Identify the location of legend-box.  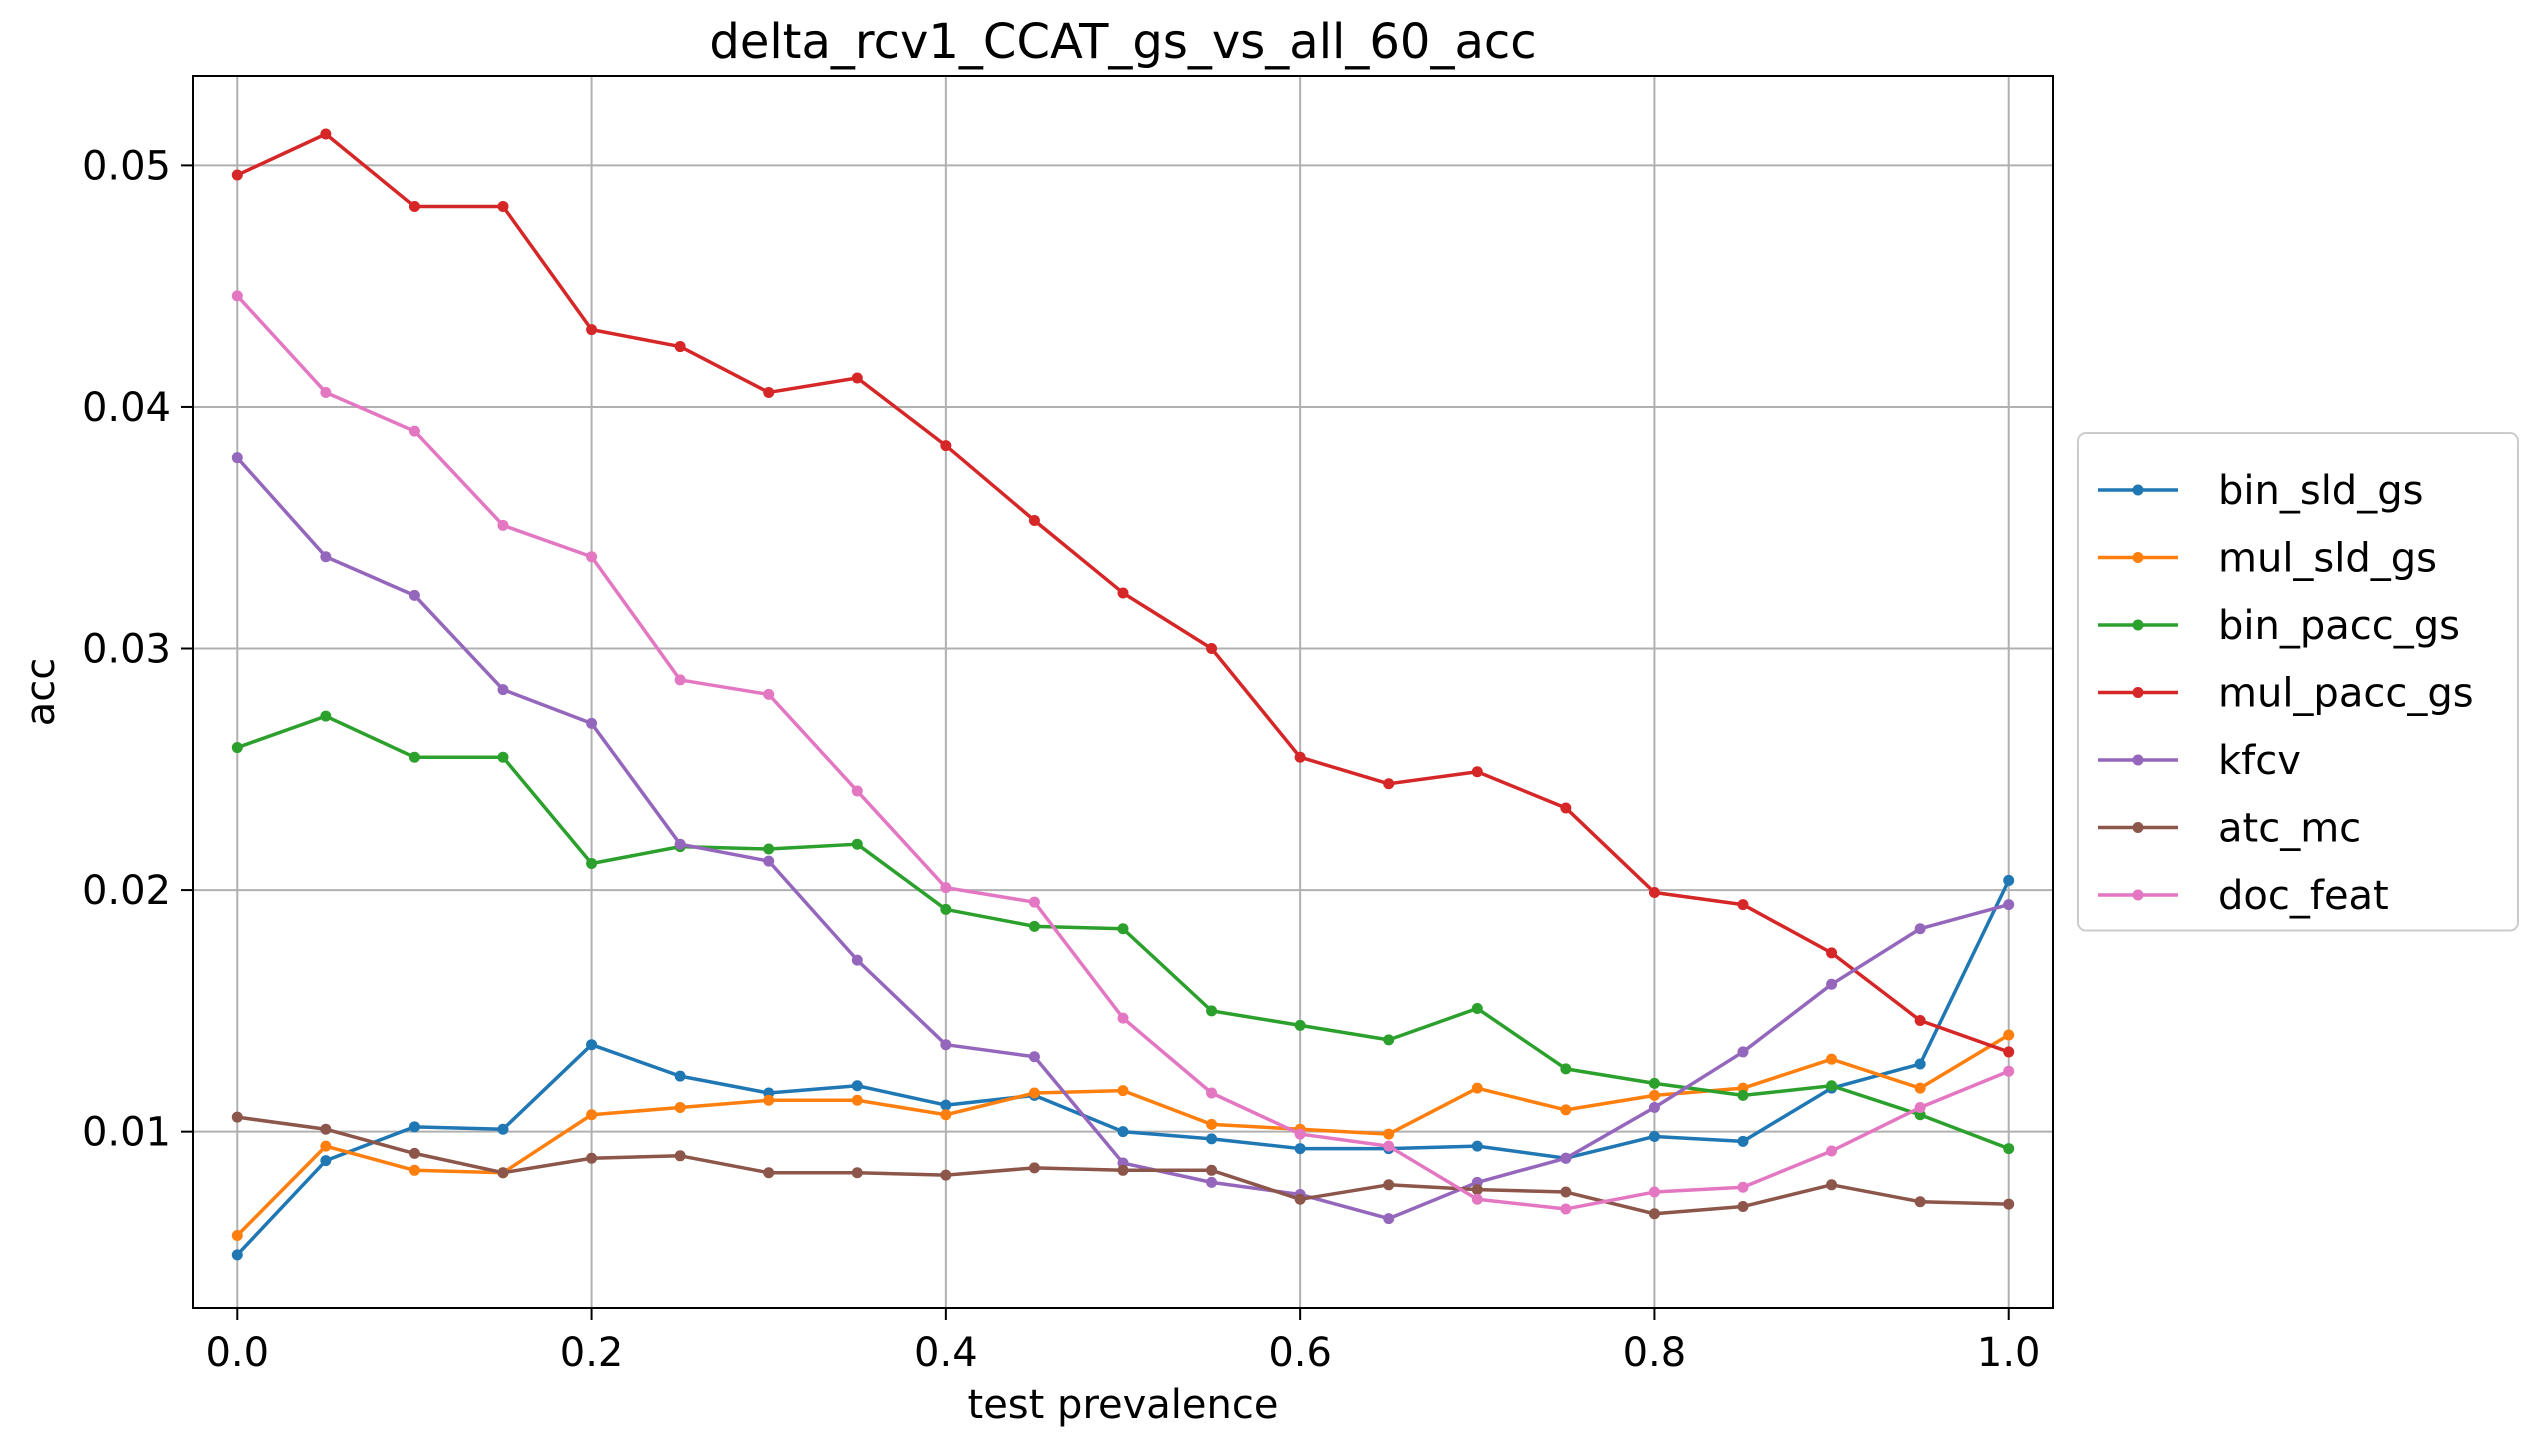
(2298, 682).